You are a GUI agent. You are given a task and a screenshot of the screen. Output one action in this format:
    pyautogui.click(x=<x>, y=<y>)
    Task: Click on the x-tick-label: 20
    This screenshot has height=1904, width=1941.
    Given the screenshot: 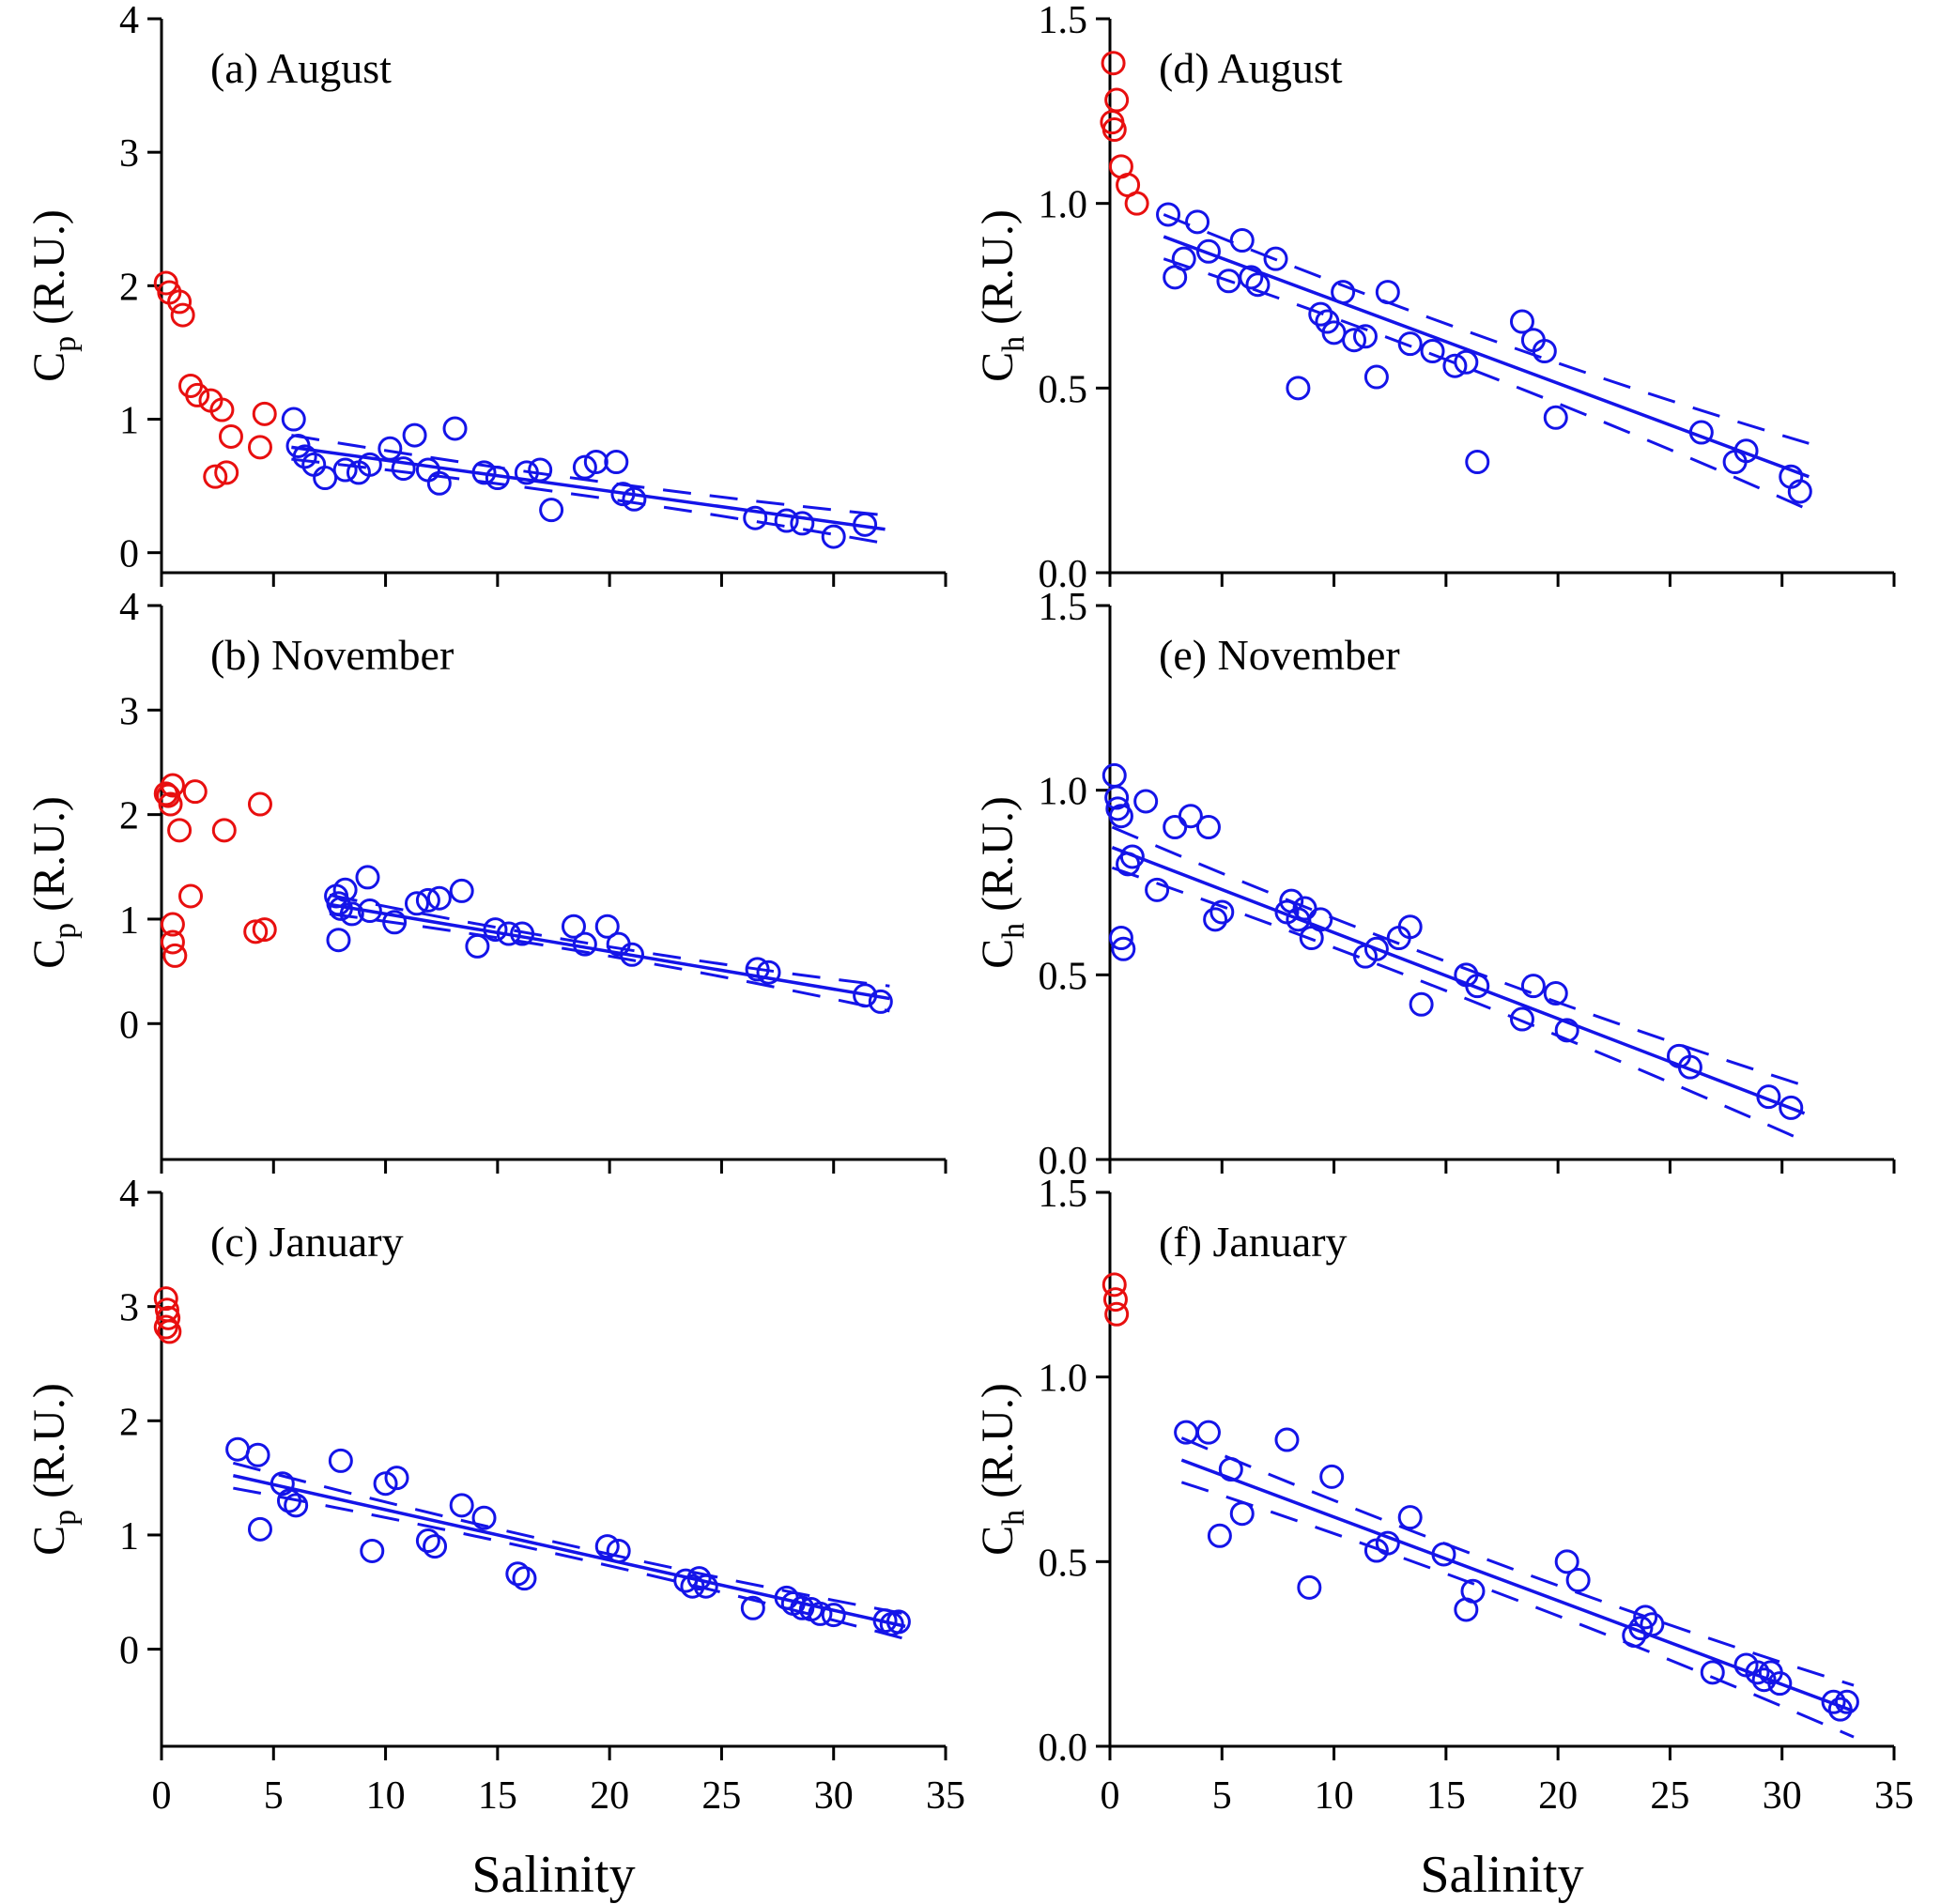 What is the action you would take?
    pyautogui.click(x=1558, y=1796)
    